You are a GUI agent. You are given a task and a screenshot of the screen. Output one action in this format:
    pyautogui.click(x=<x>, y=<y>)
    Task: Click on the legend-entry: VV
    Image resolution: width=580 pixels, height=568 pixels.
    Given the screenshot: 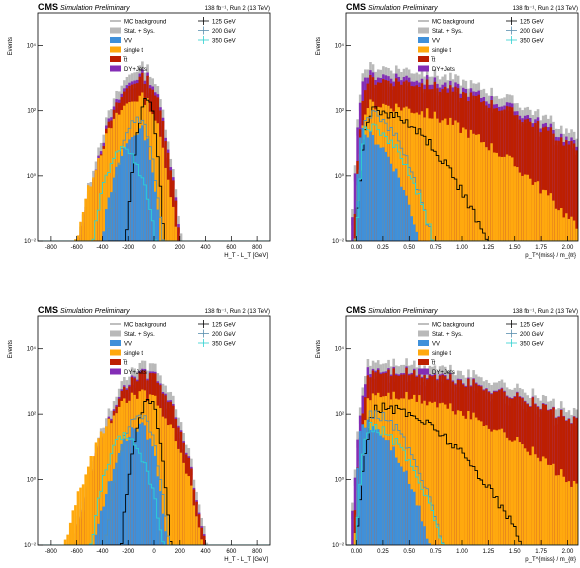 What is the action you would take?
    pyautogui.click(x=128, y=42)
    